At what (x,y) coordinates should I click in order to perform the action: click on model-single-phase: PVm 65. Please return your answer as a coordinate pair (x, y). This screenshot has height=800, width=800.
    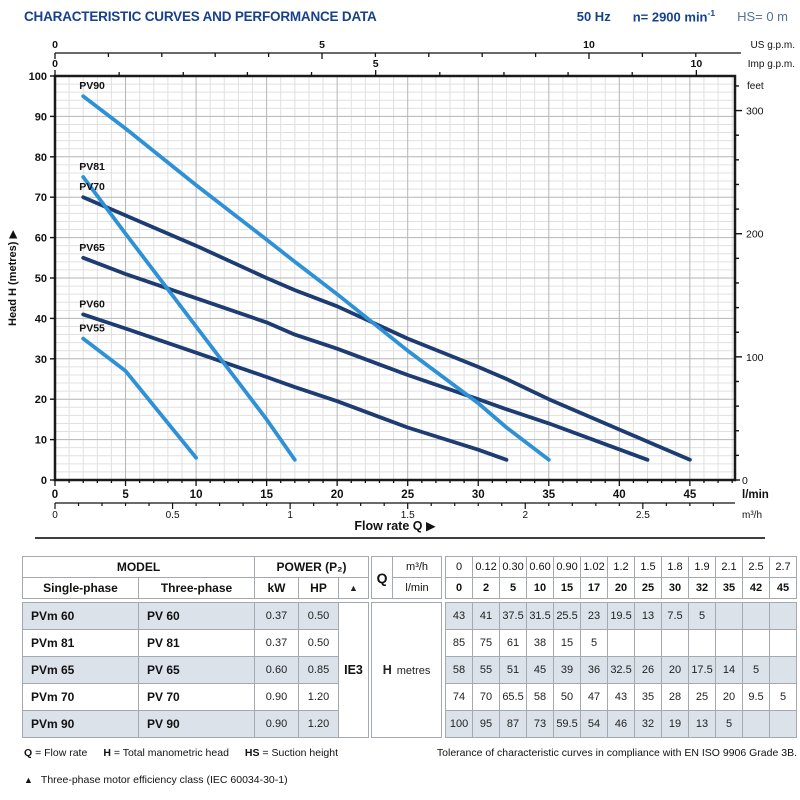
    Looking at the image, I should click on (80, 670).